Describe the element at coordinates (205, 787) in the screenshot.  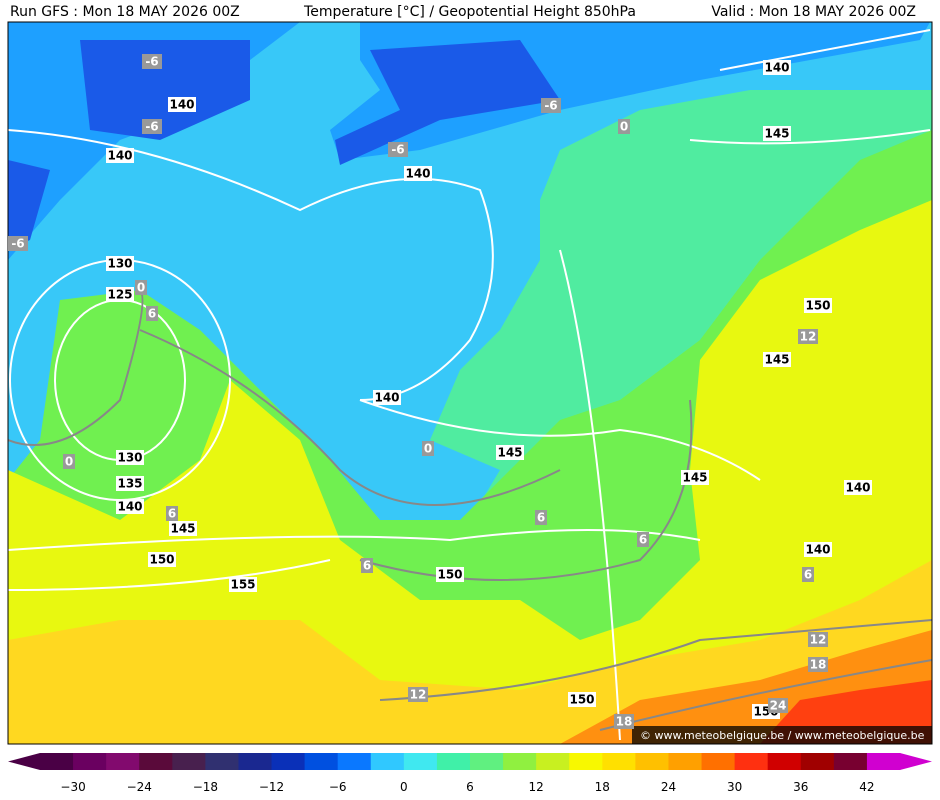
I see `colorbar-label: −18` at that location.